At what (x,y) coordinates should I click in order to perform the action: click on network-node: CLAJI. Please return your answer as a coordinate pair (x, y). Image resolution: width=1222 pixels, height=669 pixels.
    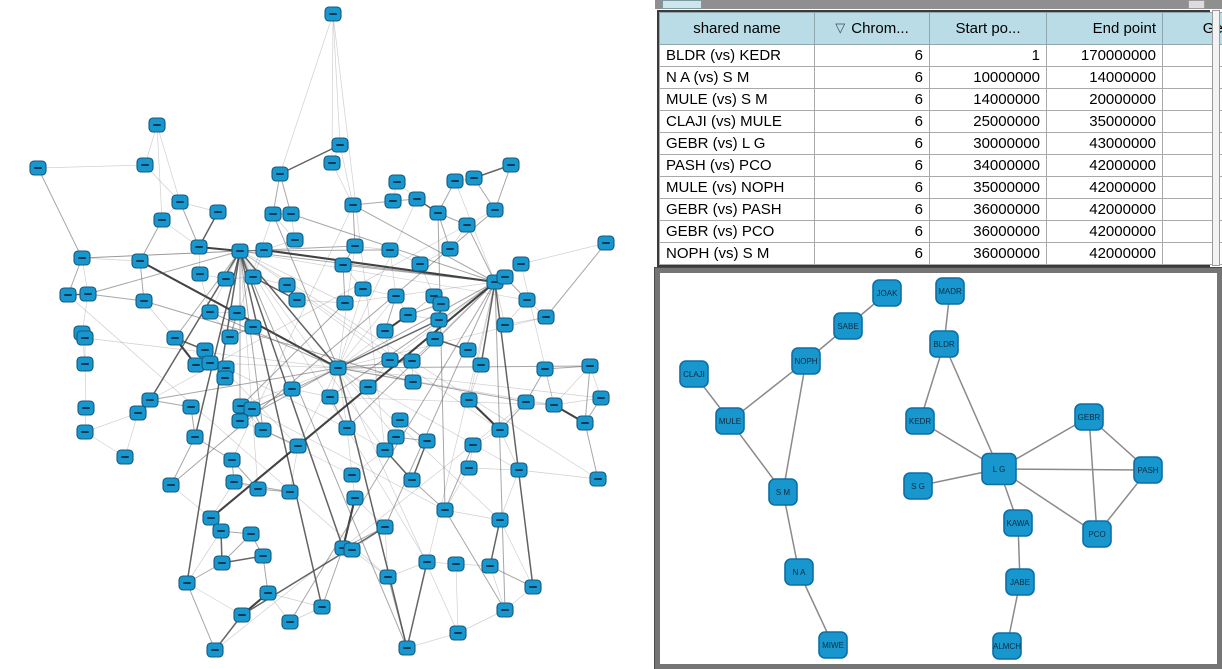
    Looking at the image, I should click on (694, 374).